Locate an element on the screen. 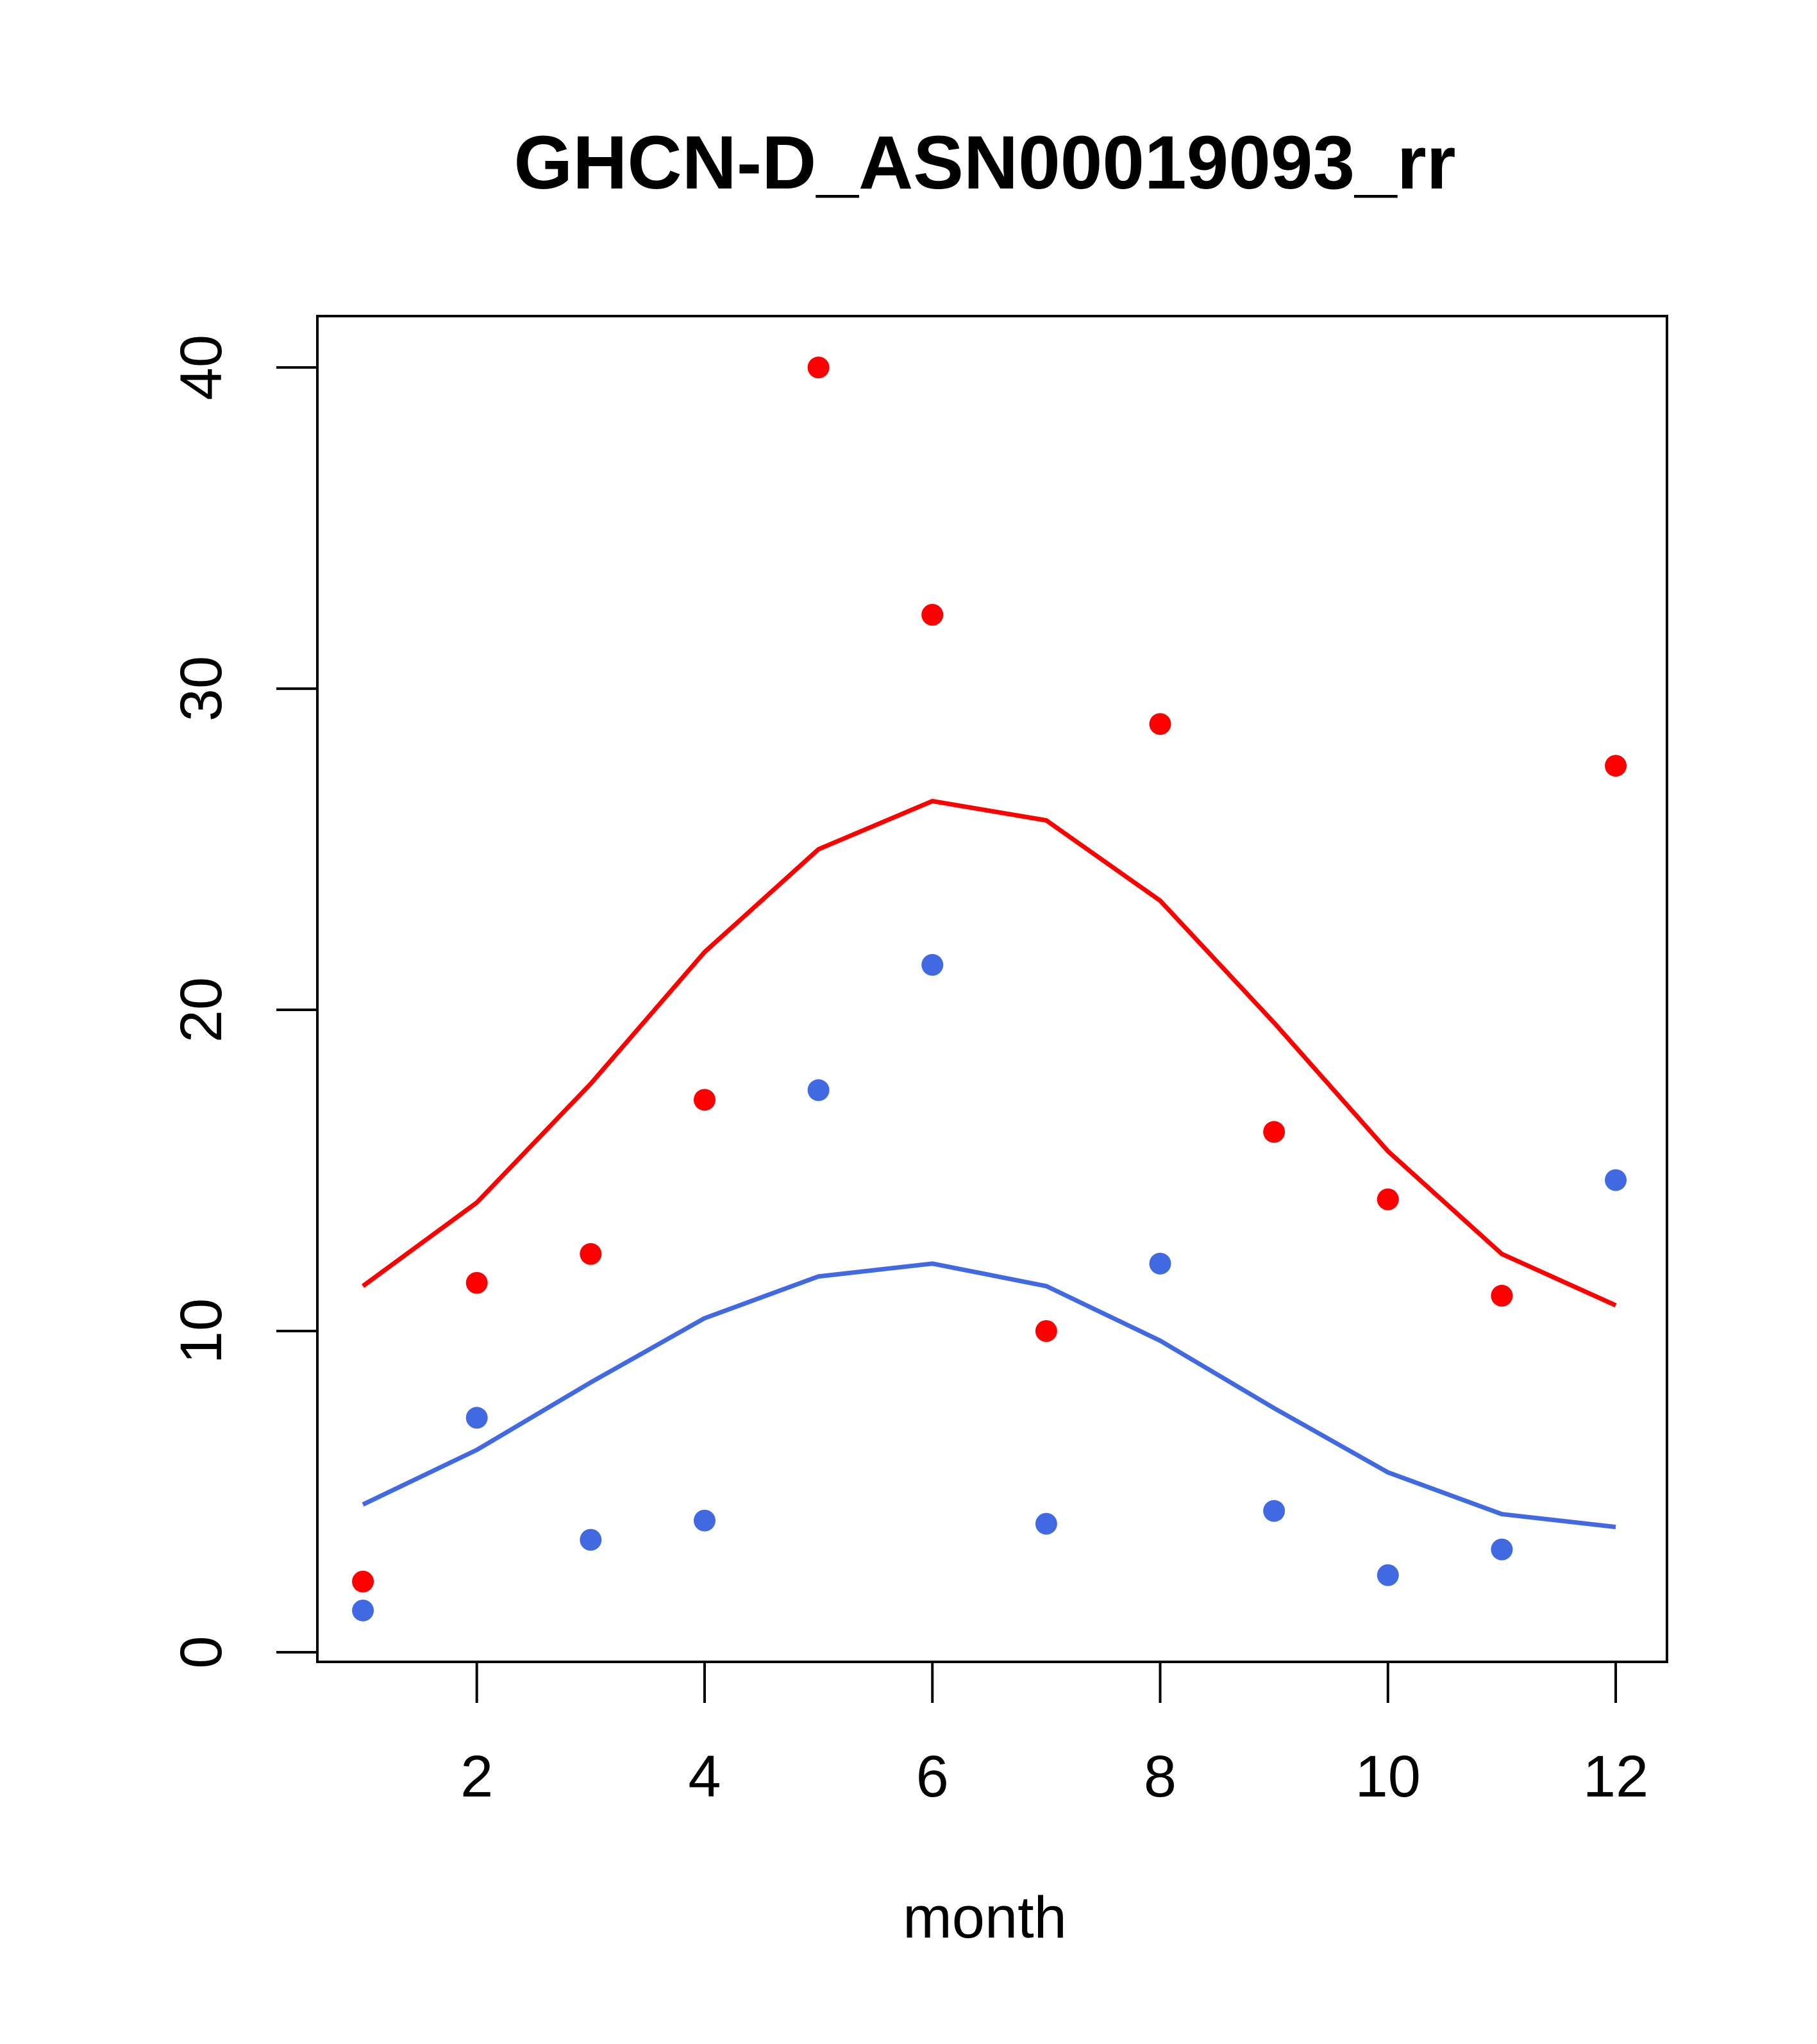 The width and height of the screenshot is (1817, 2044). x-tick-label: 2 is located at coordinates (476, 1776).